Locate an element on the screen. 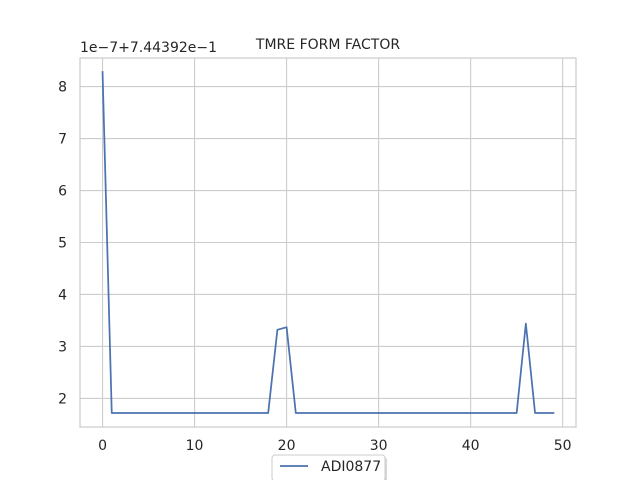  x-tick-label: 10 is located at coordinates (195, 446).